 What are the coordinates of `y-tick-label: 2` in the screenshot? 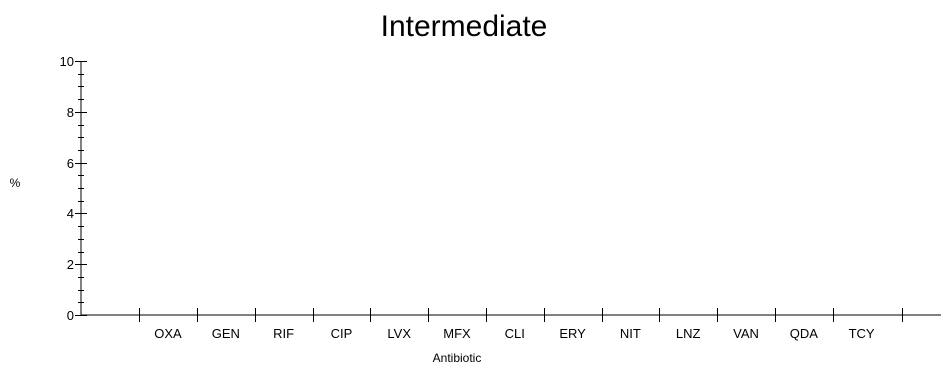 It's located at (70, 264).